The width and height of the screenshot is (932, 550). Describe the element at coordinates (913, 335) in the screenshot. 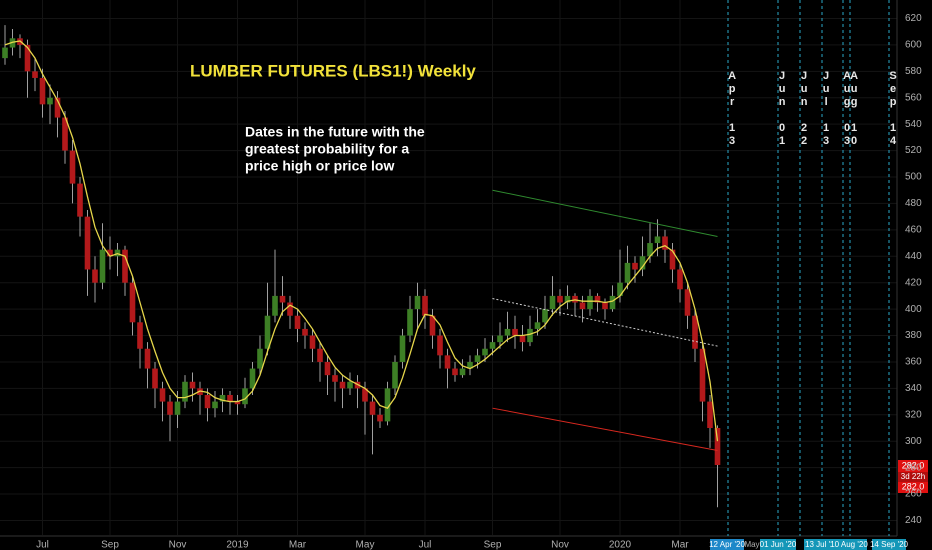

I see `y-tick-label: 380` at that location.